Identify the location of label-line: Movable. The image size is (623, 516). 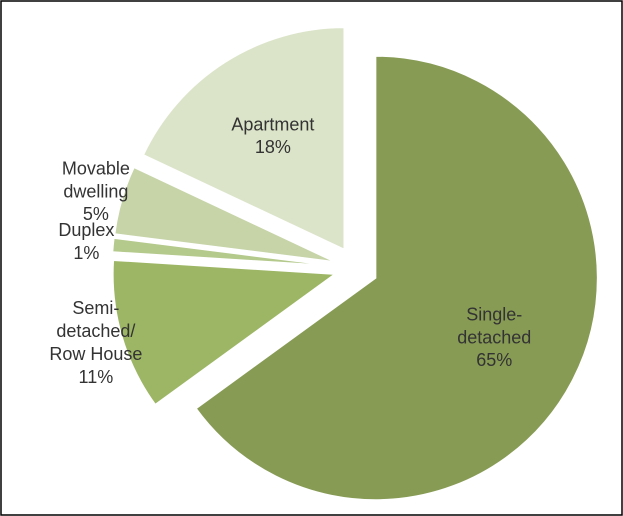
(96, 168).